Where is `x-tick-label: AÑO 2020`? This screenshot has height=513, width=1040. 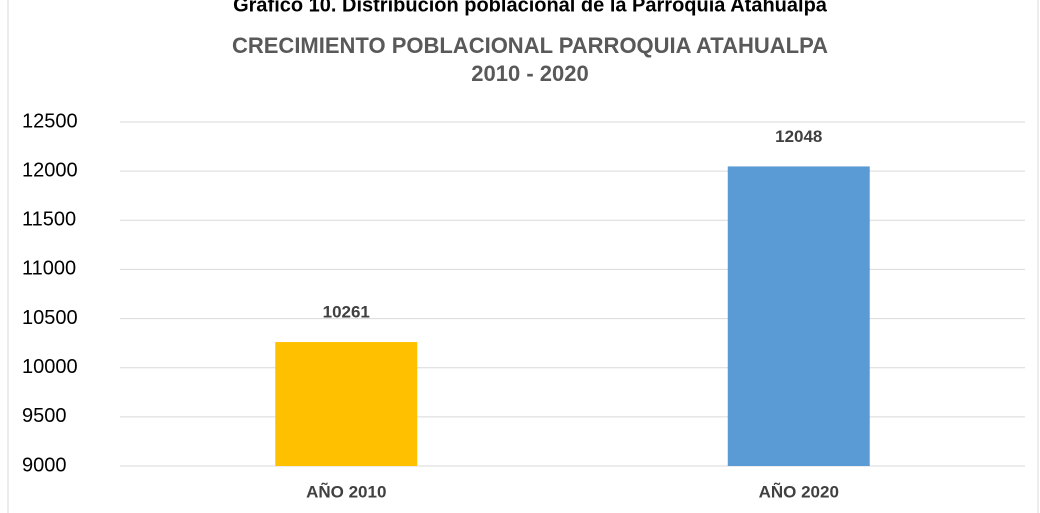
x-tick-label: AÑO 2020 is located at coordinates (799, 491).